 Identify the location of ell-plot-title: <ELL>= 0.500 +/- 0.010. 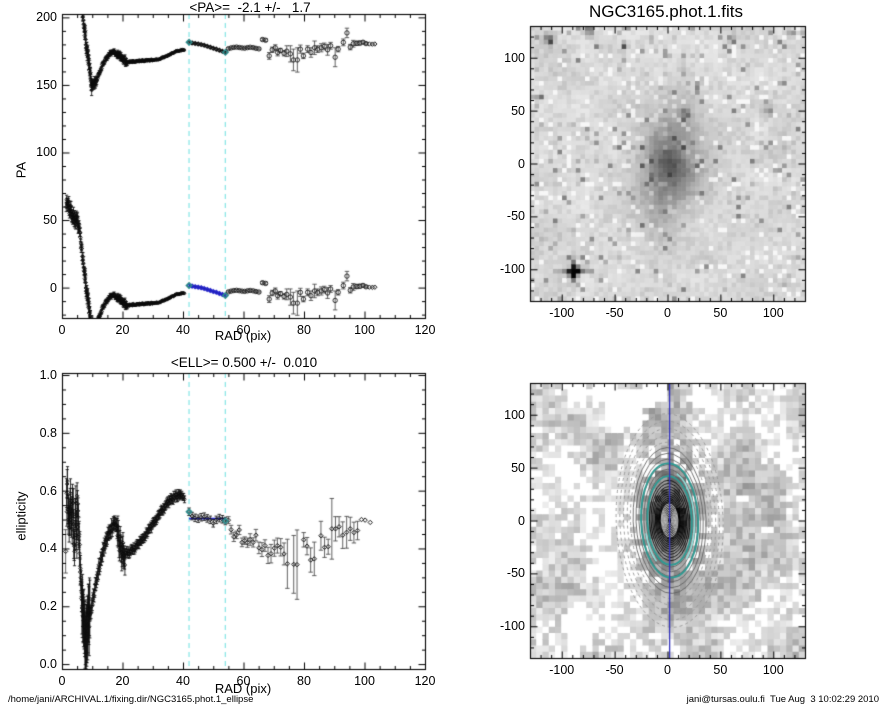
(244, 362).